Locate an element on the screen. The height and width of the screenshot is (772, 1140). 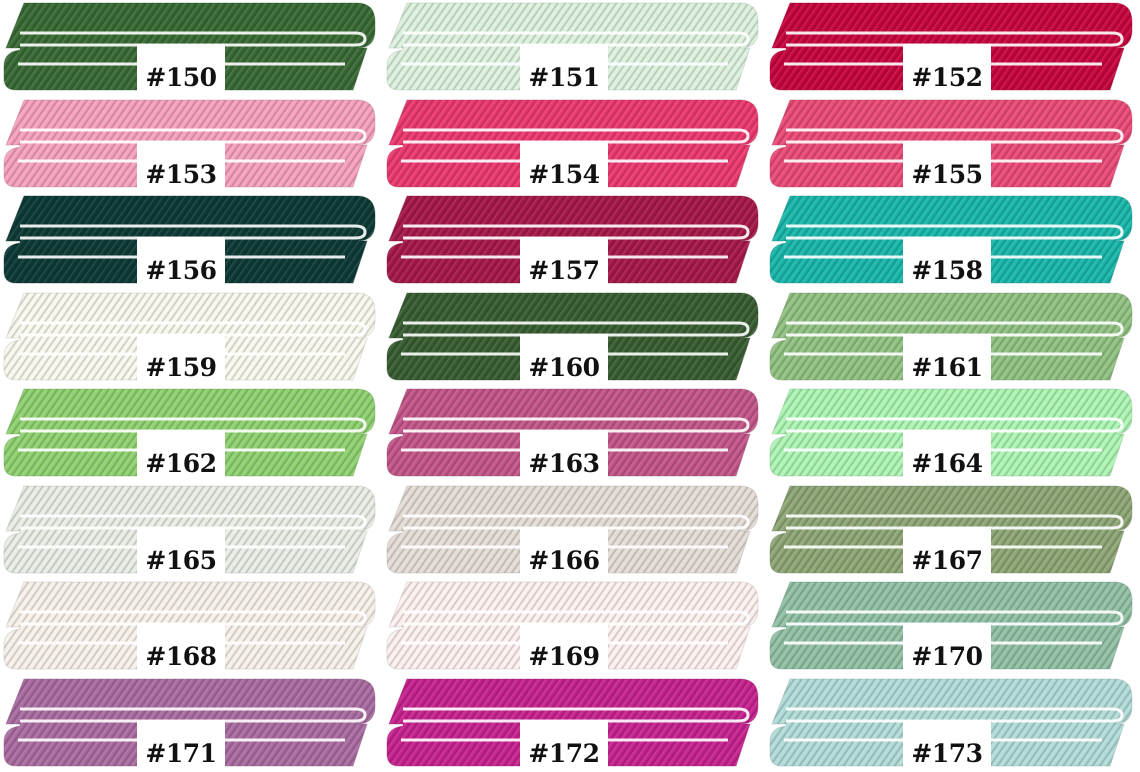
swatch-number-label: #170 is located at coordinates (947, 648).